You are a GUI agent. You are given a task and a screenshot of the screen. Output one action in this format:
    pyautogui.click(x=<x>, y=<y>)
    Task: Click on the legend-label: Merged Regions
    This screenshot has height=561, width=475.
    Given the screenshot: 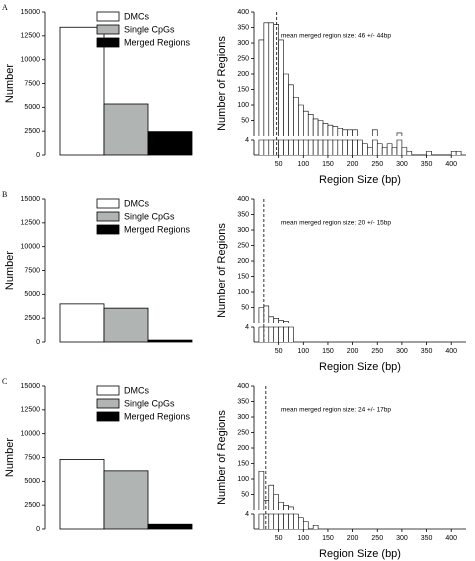 What is the action you would take?
    pyautogui.click(x=157, y=42)
    